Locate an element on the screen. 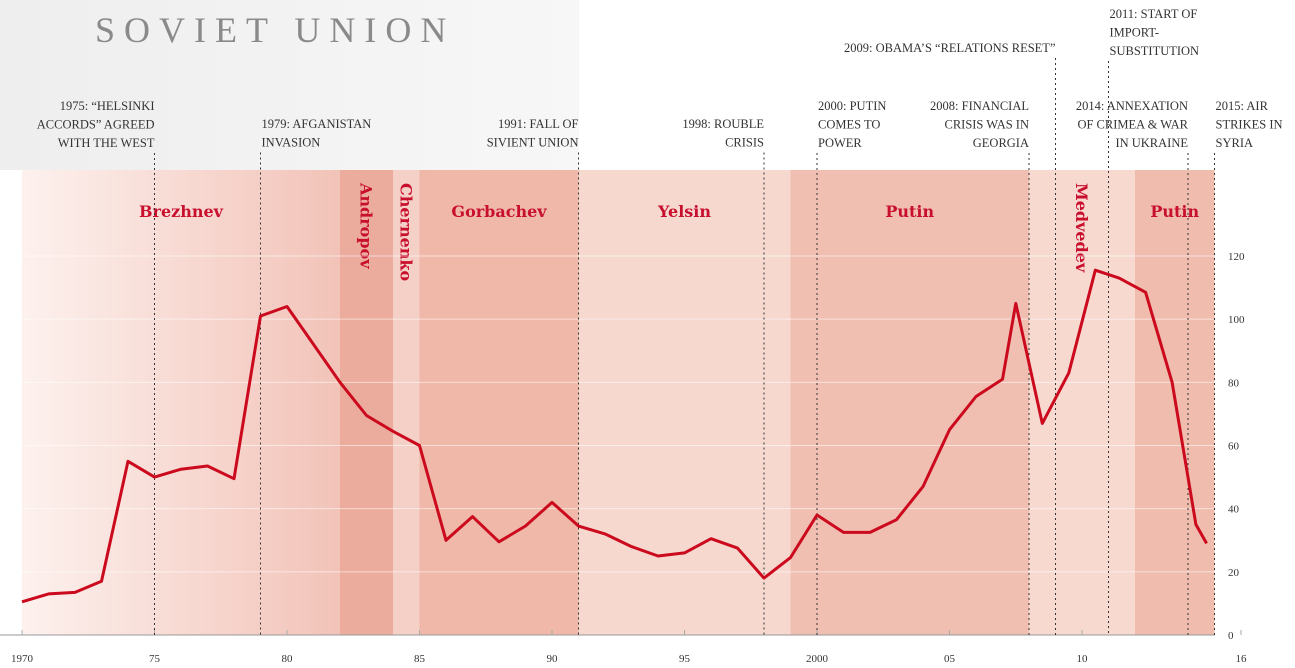 This screenshot has width=1295, height=668. annotation-text: 2008: FINANCIAL is located at coordinates (979, 106).